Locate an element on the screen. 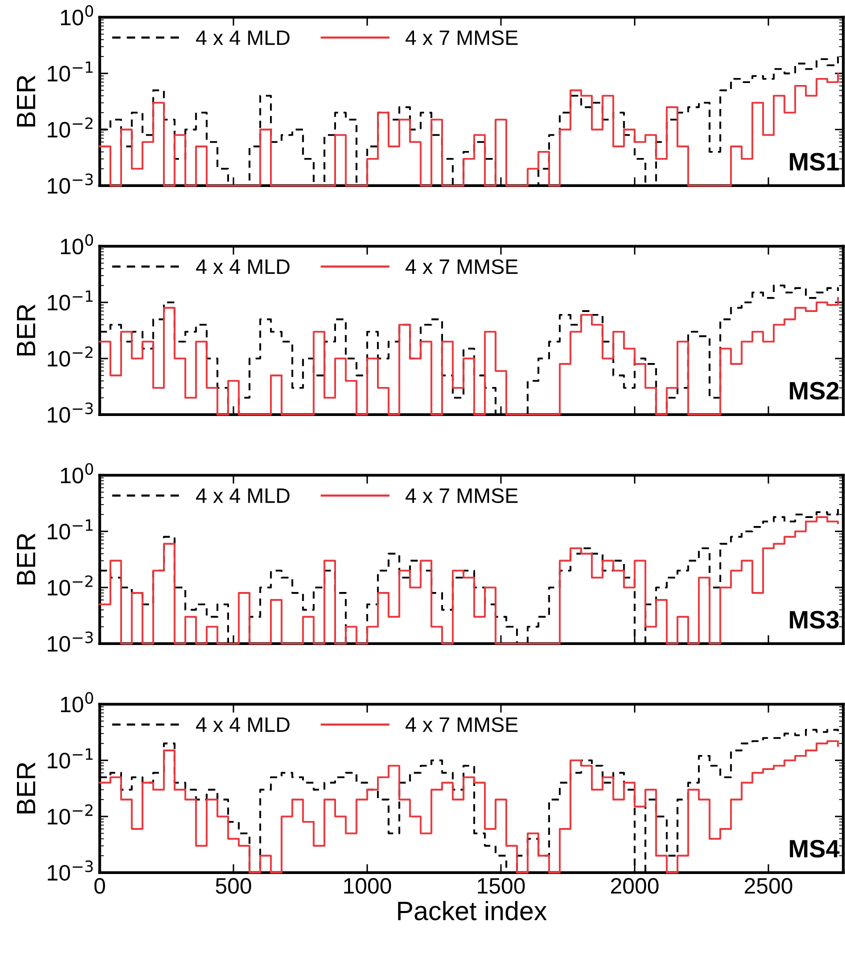  annotation: MS3 is located at coordinates (814, 619).